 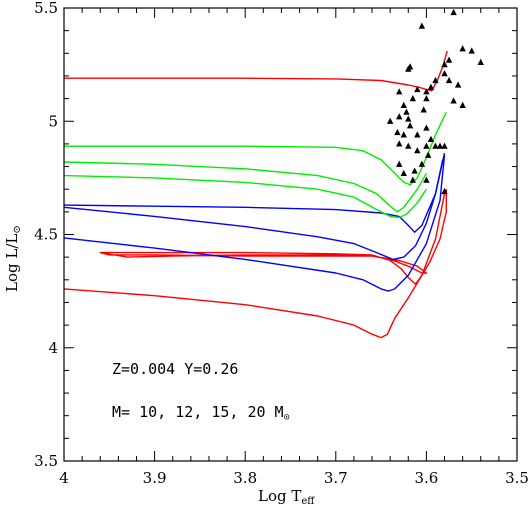 What do you see at coordinates (13, 258) in the screenshot?
I see `y-axis-title: Log L/L⊙` at bounding box center [13, 258].